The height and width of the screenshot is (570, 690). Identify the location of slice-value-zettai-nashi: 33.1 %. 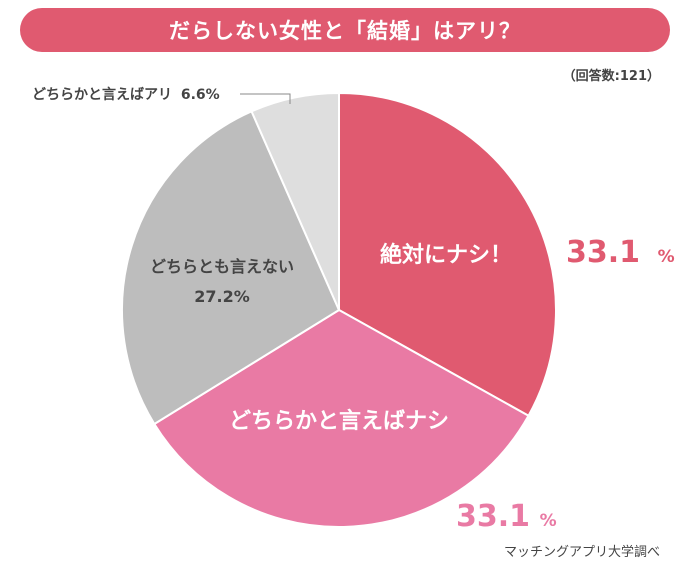
(620, 252).